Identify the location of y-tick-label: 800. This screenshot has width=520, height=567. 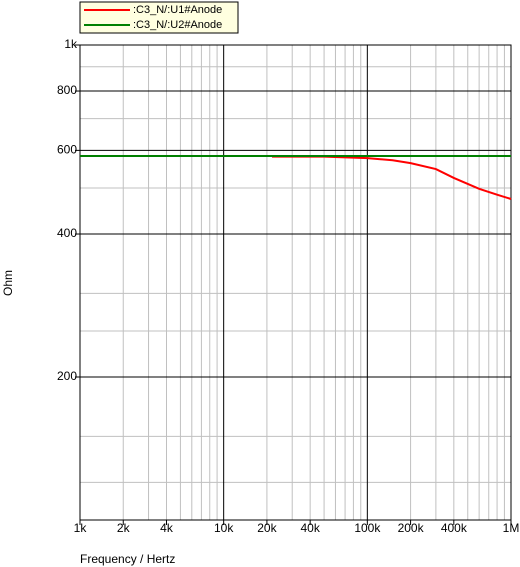
(67, 90).